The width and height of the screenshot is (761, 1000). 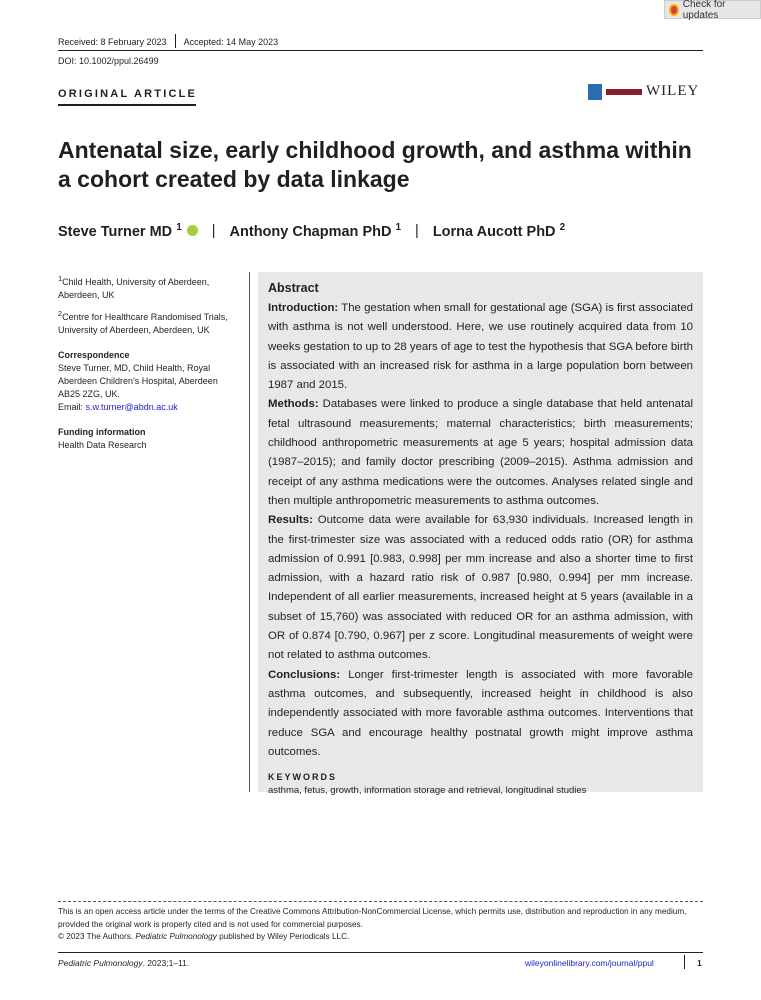 I want to click on footer-rule, so click(x=380, y=952).